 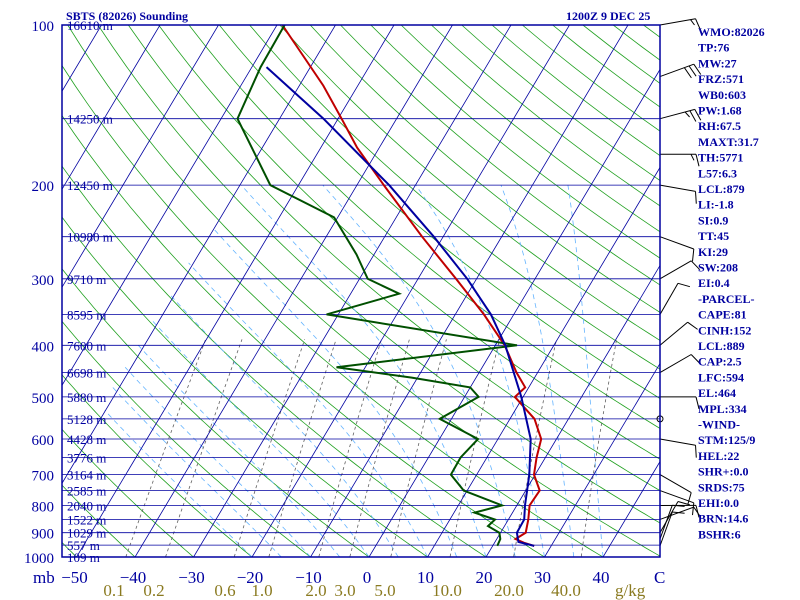 What do you see at coordinates (74, 577) in the screenshot?
I see `temperature-tick-label: −50` at bounding box center [74, 577].